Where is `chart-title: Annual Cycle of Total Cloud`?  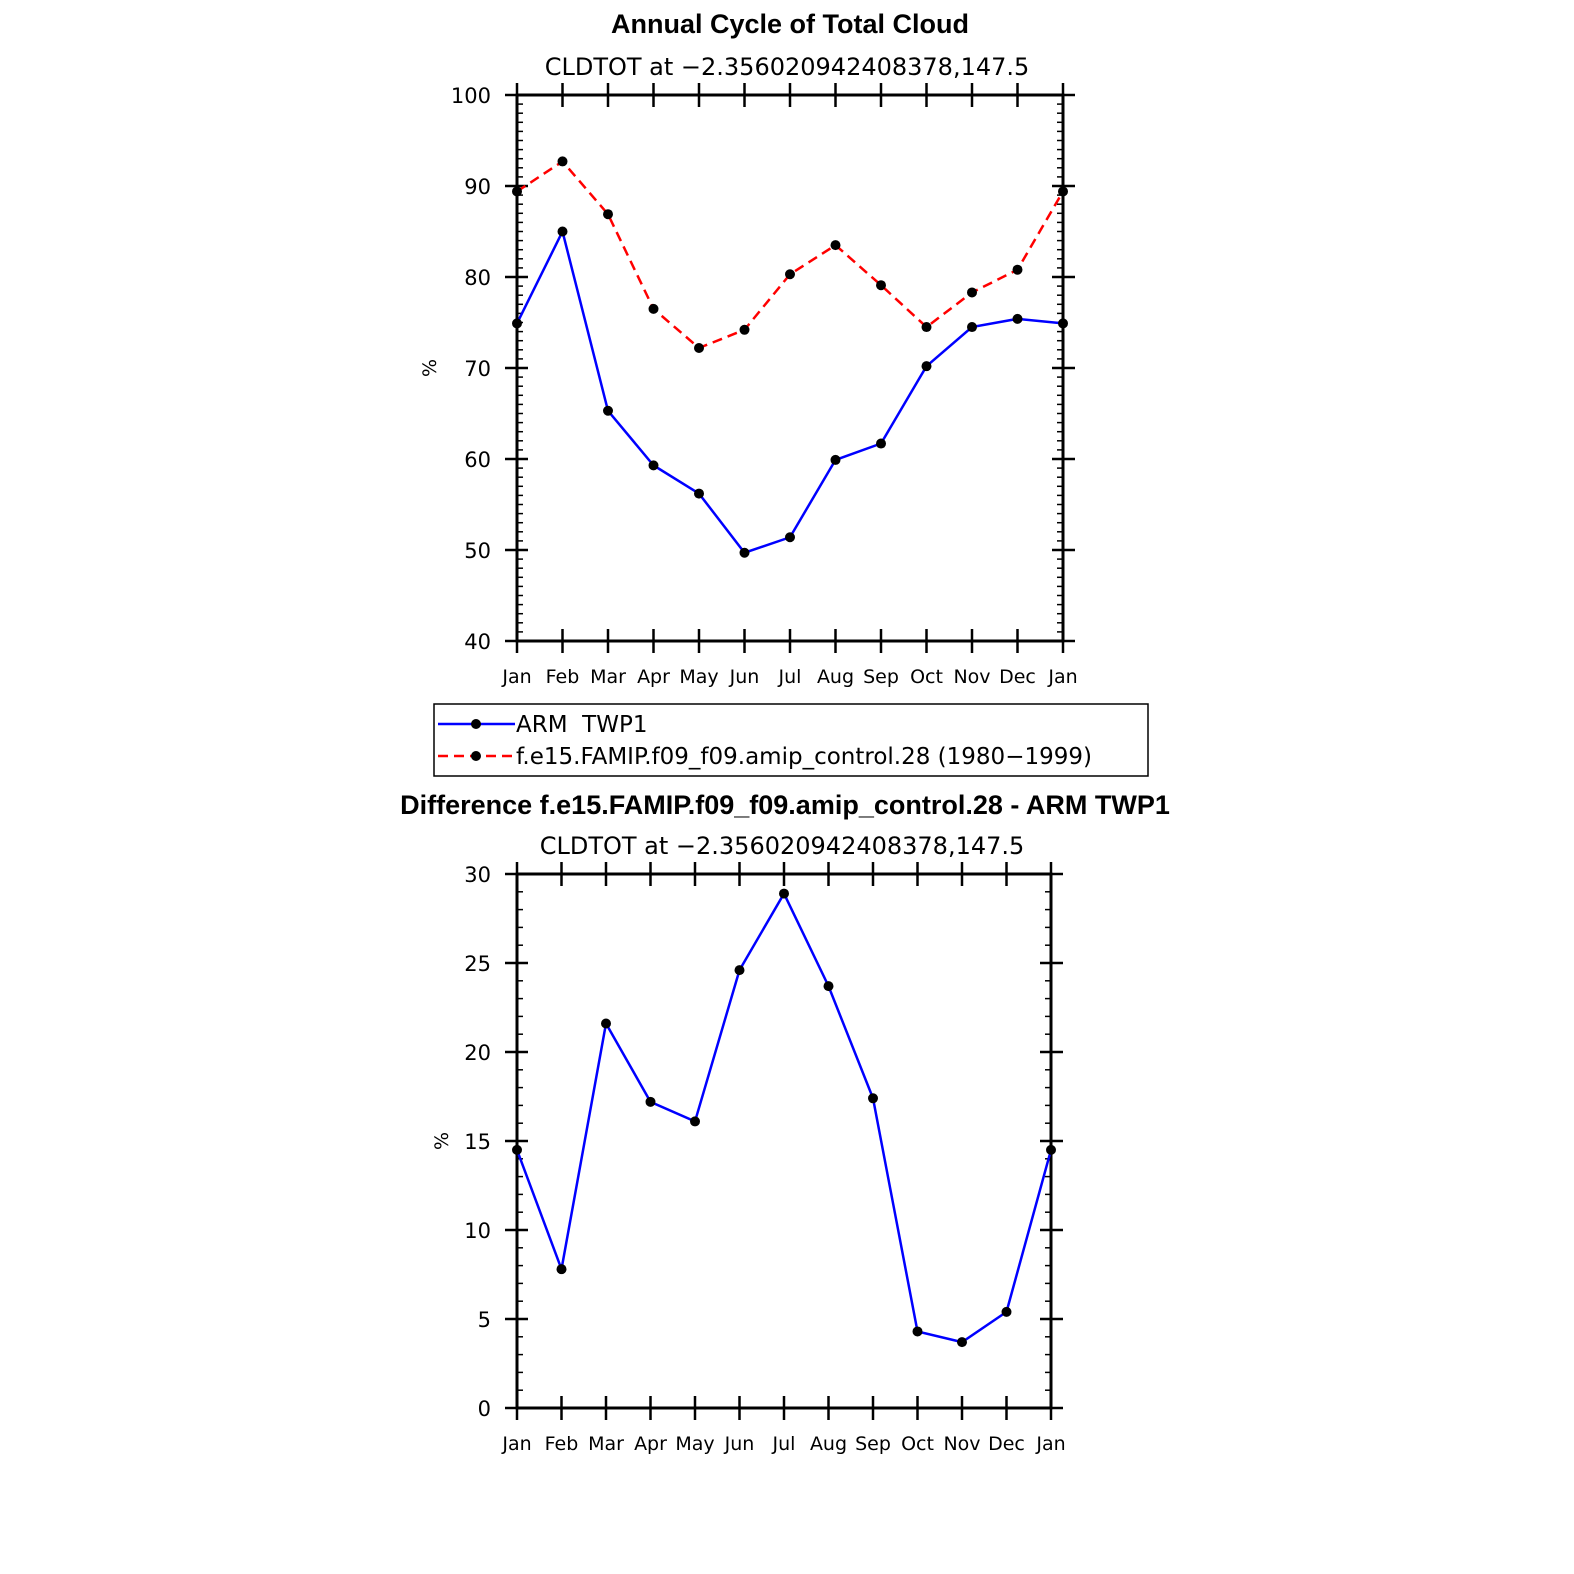 chart-title: Annual Cycle of Total Cloud is located at coordinates (790, 24).